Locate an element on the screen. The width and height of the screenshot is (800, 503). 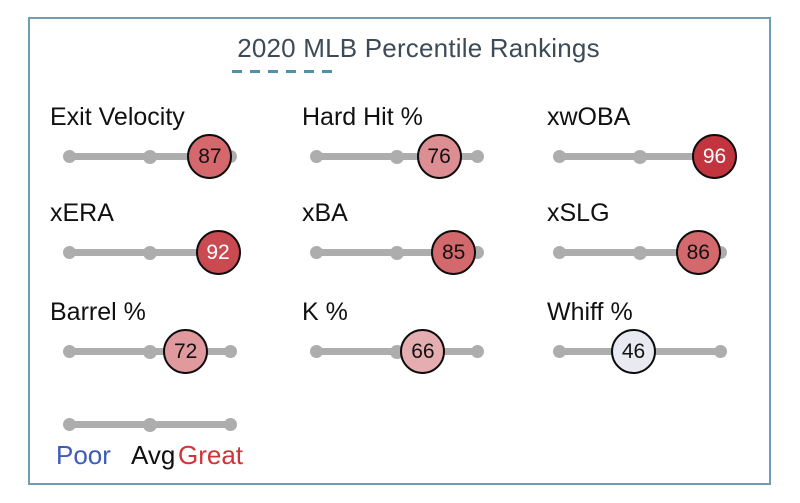
percentile-slider: 96 is located at coordinates (645, 156).